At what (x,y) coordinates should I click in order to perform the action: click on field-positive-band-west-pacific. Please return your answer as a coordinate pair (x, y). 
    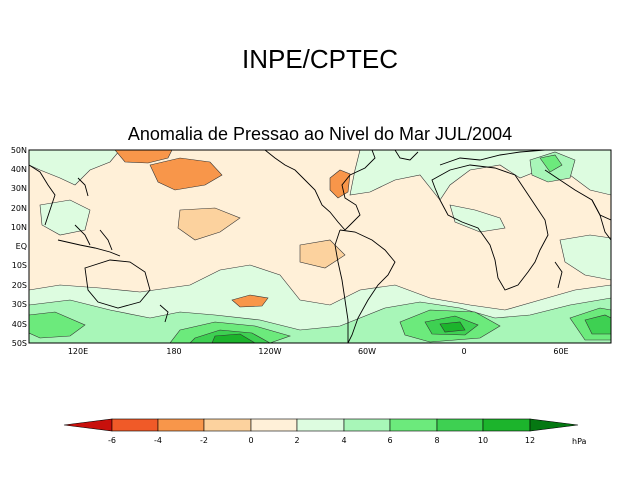
    Looking at the image, I should click on (65, 217).